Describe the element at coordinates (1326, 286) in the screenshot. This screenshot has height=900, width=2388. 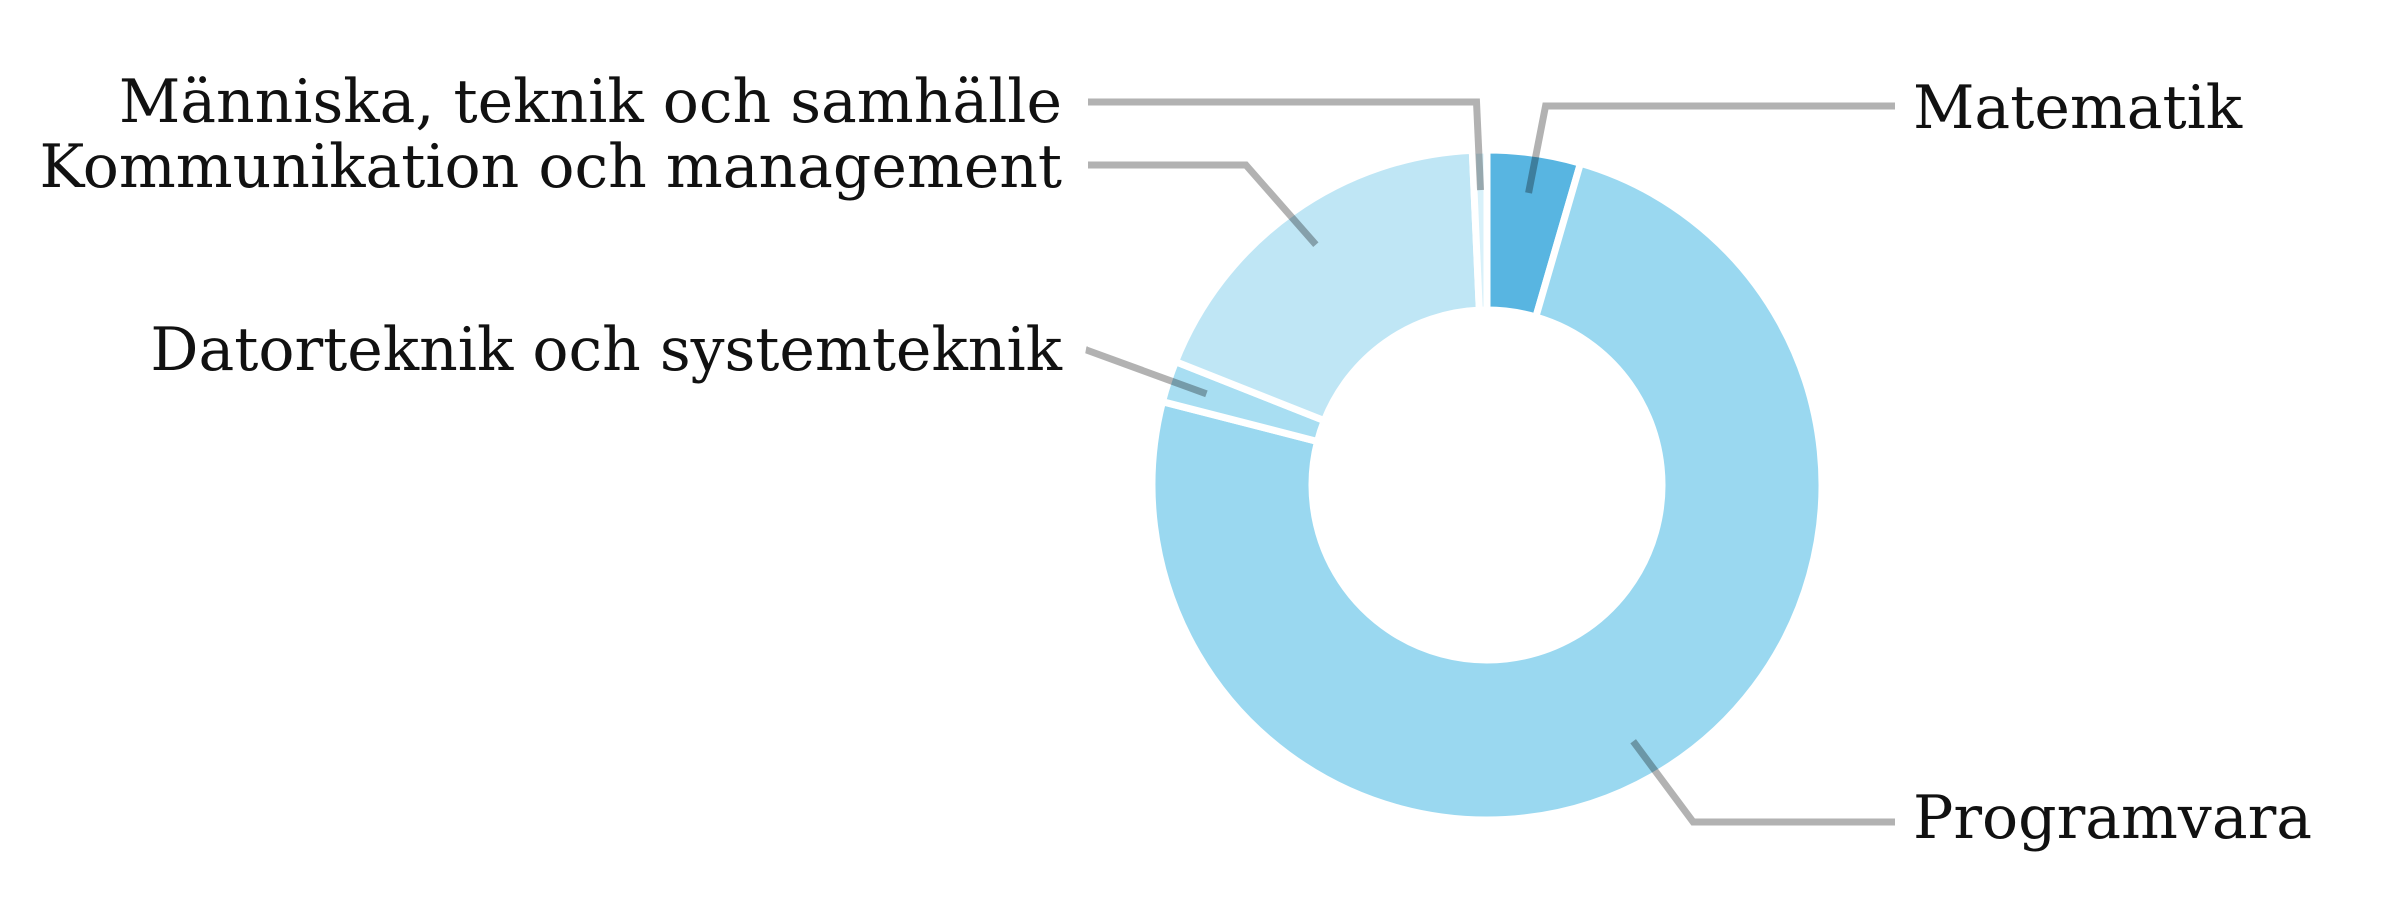
I see `slice-kommunikation-och-management` at that location.